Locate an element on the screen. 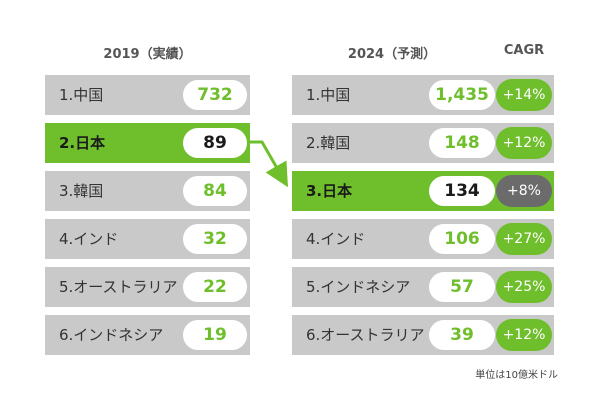  row-label: 6.インドネシア is located at coordinates (111, 335).